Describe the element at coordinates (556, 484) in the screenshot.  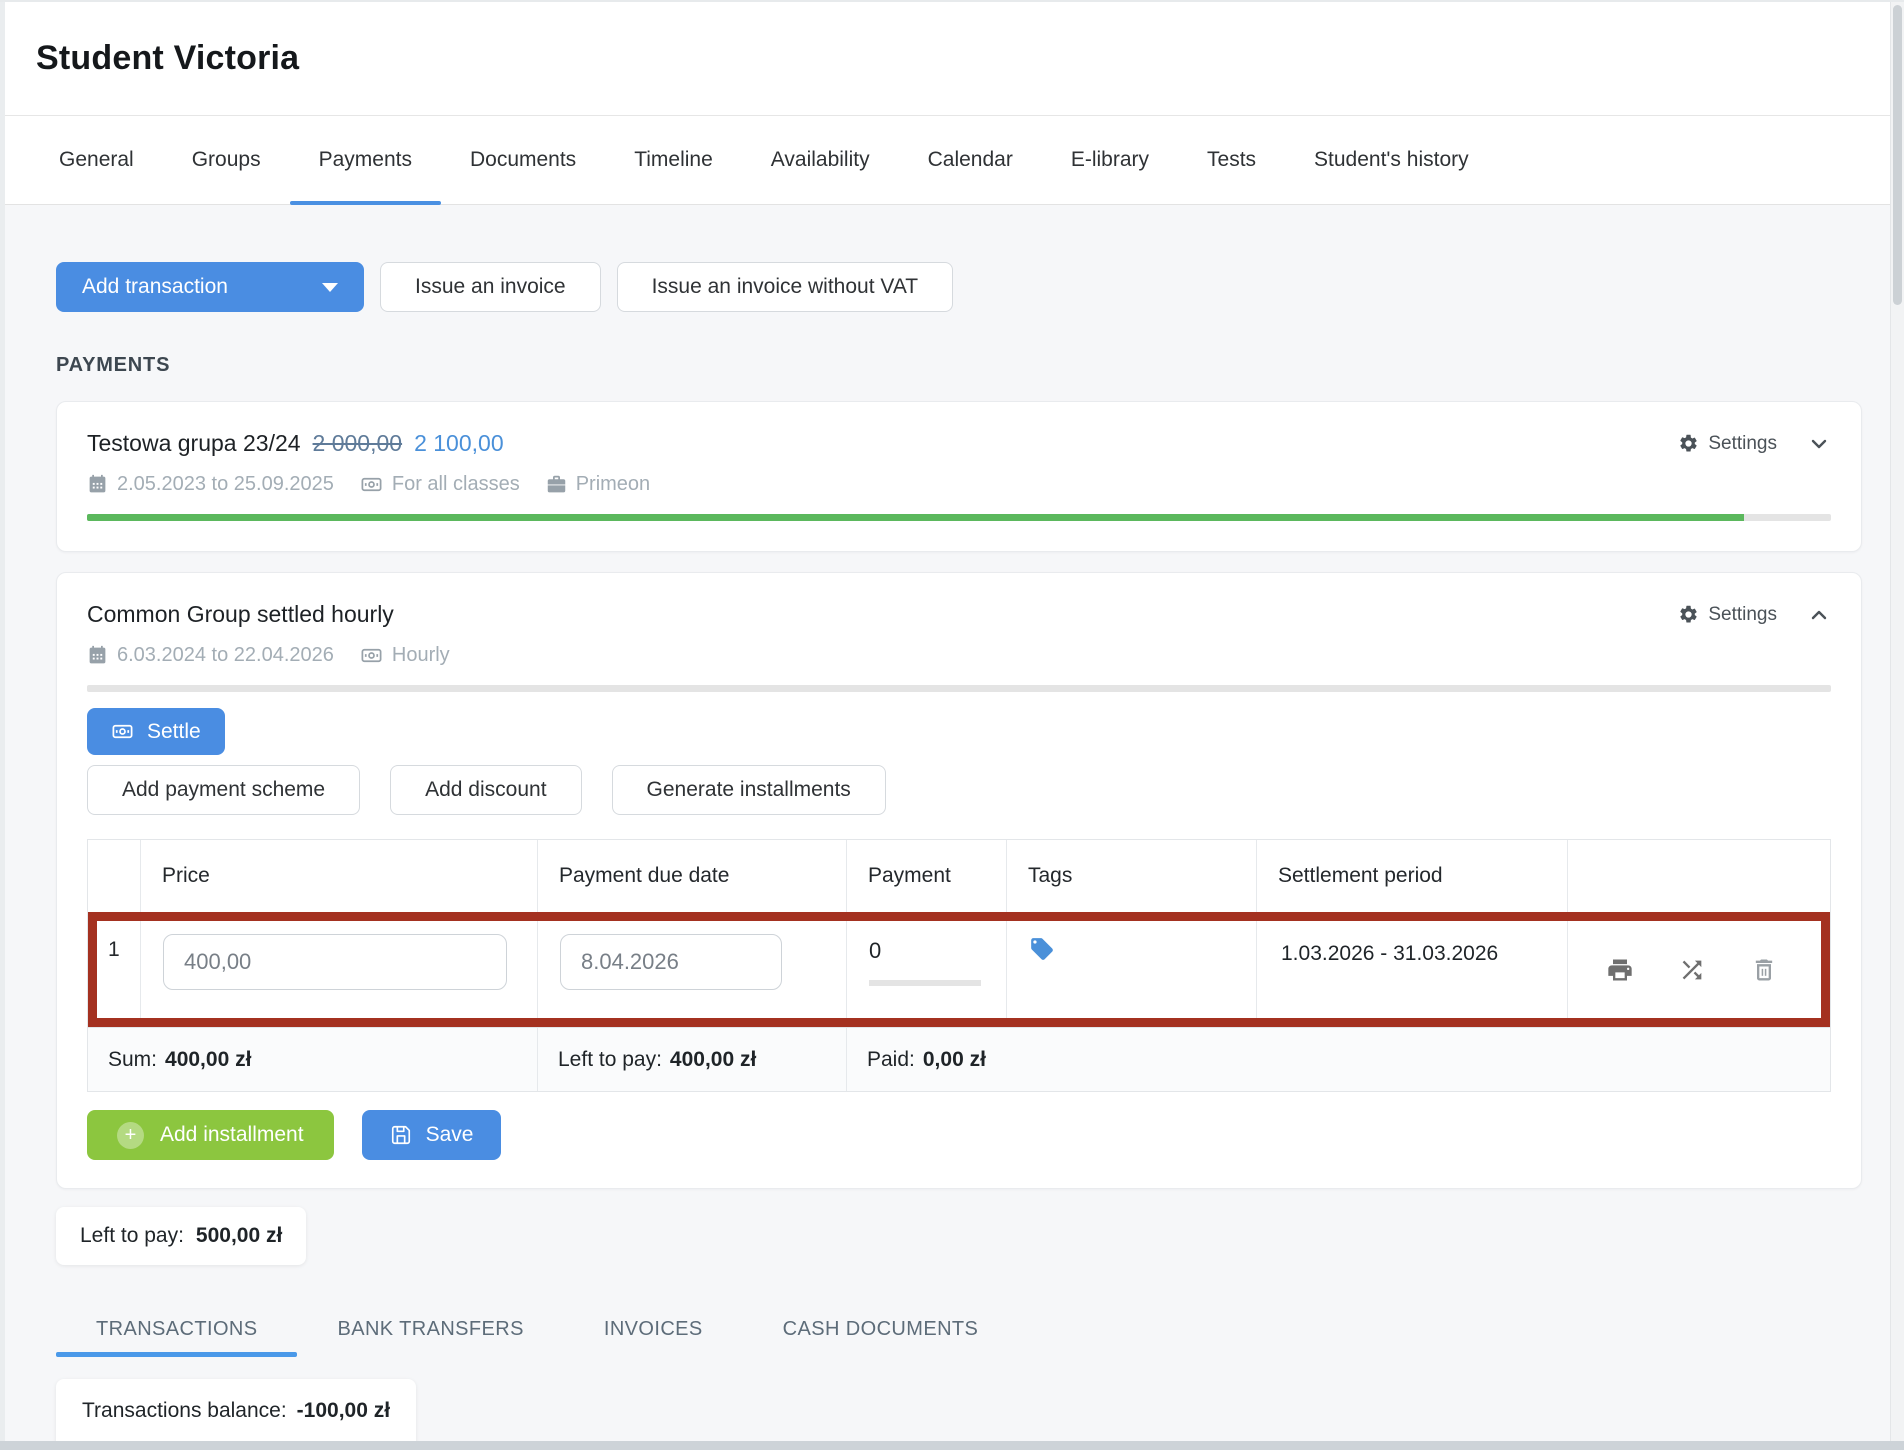
I see `briefcase-icon` at that location.